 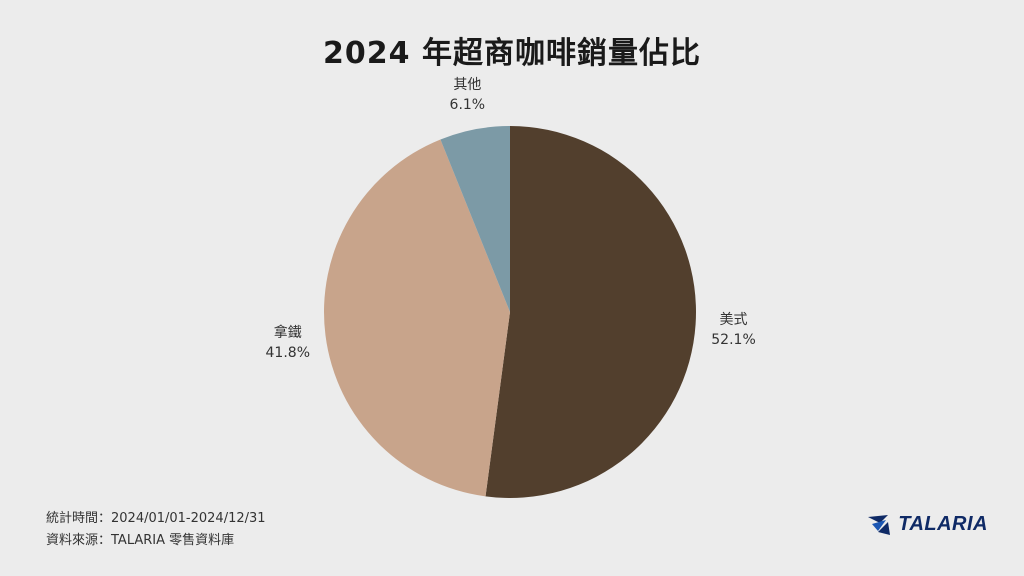 What do you see at coordinates (943, 523) in the screenshot?
I see `logo-text: TALARIA` at bounding box center [943, 523].